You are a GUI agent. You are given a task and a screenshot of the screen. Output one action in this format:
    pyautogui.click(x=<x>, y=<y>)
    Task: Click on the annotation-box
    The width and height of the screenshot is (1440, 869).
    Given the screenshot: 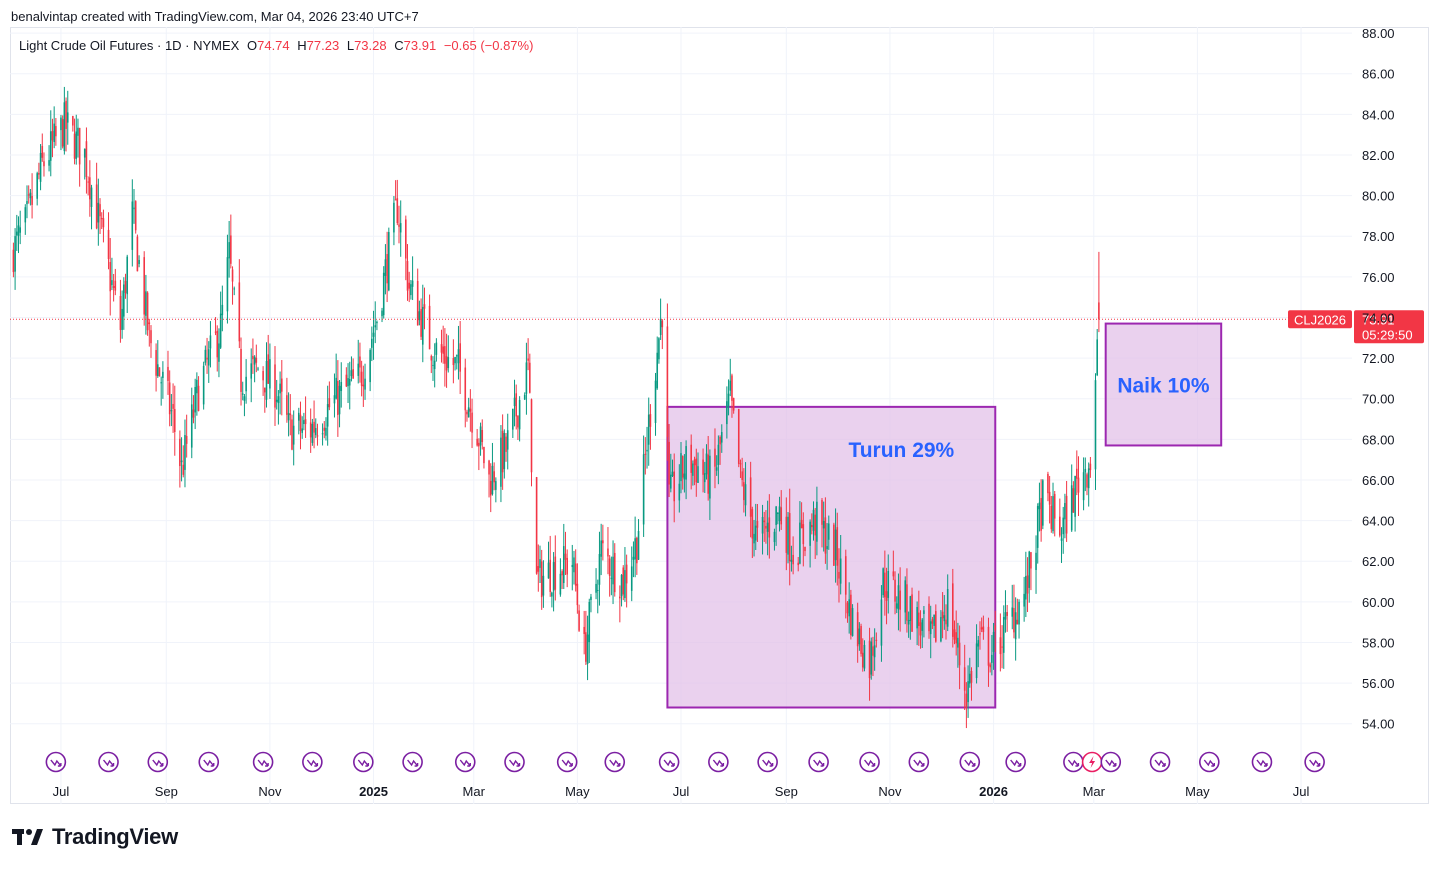 What is the action you would take?
    pyautogui.click(x=1163, y=384)
    